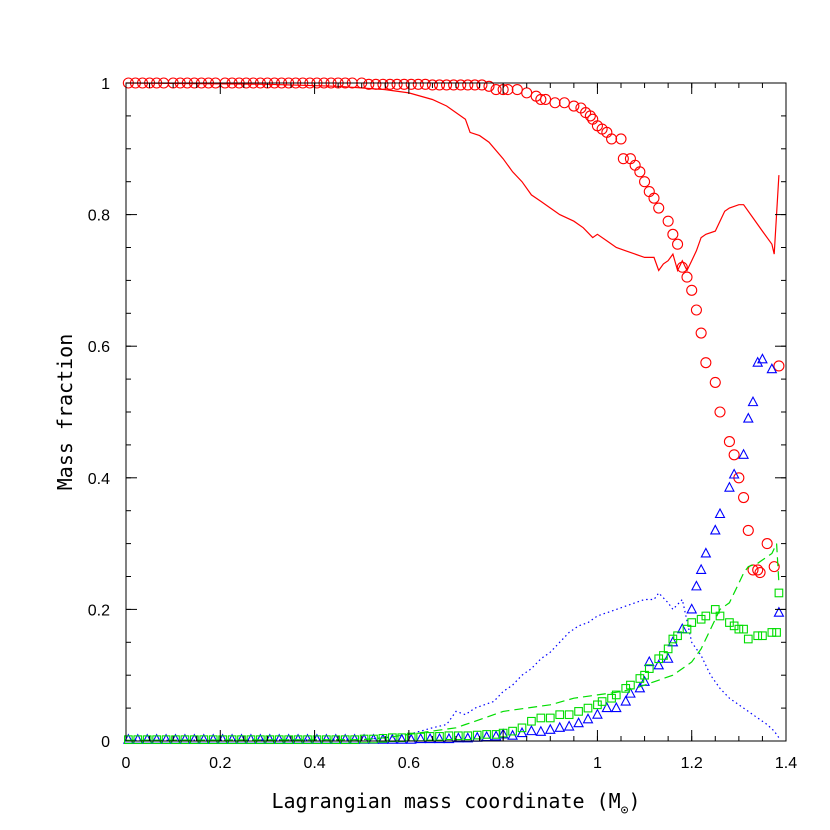 This screenshot has width=830, height=830. I want to click on x-tick-label: 0, so click(126, 763).